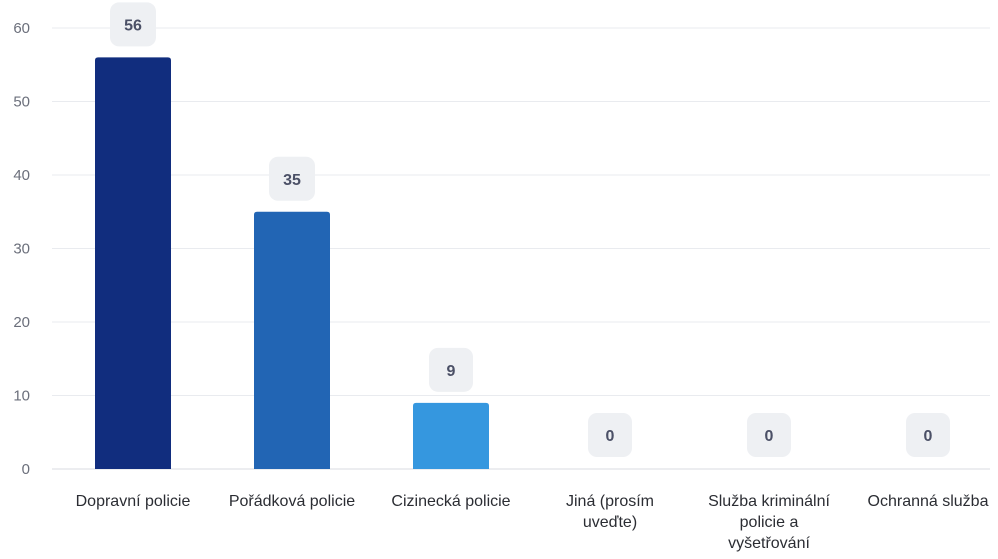 This screenshot has width=998, height=559. I want to click on y-tick-label: 10, so click(21, 396).